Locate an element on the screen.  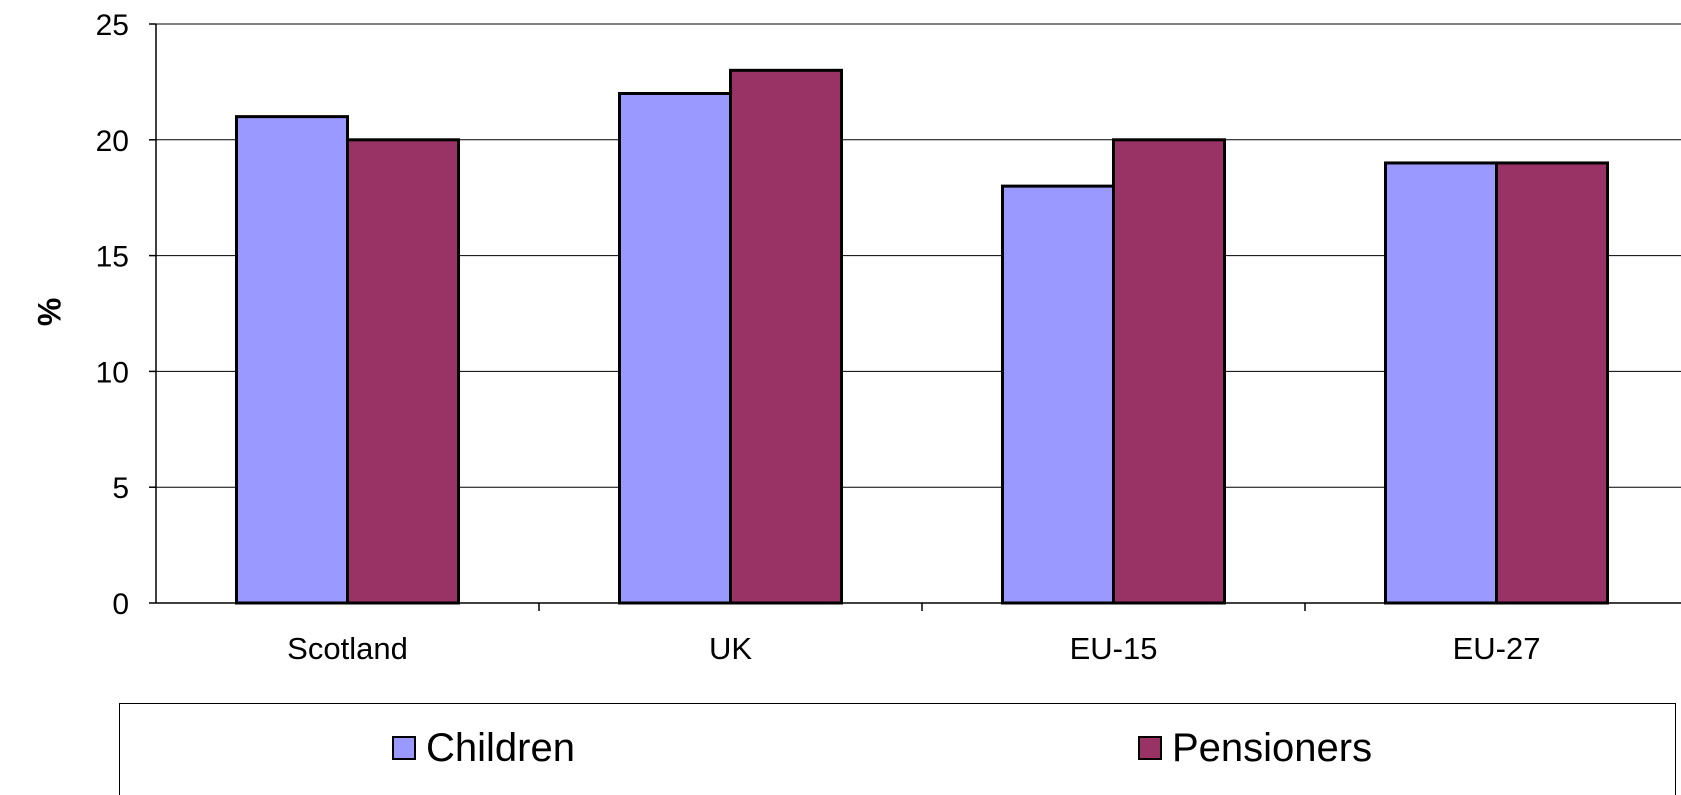
legend-item-pensioners: Pensioners is located at coordinates (1255, 748).